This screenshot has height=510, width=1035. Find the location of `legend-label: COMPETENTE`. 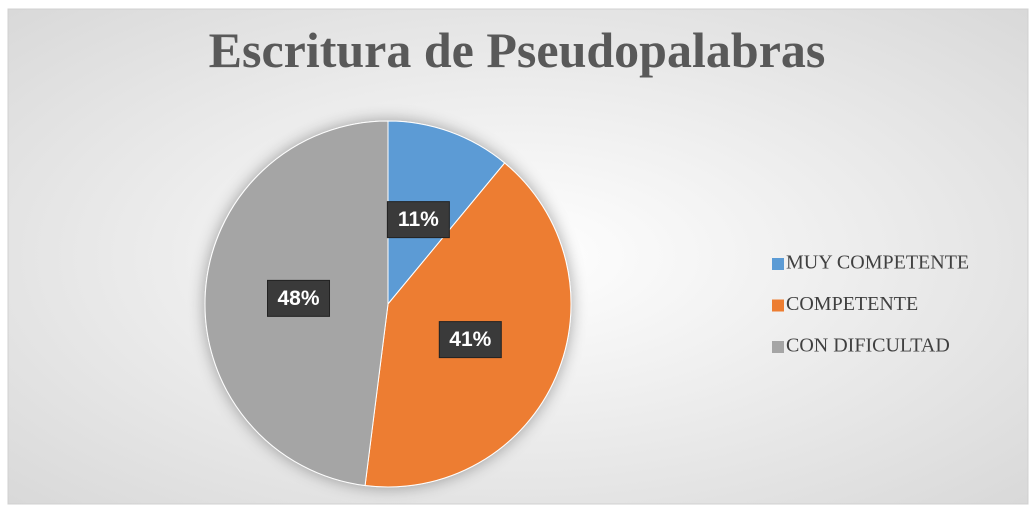

legend-label: COMPETENTE is located at coordinates (852, 304).